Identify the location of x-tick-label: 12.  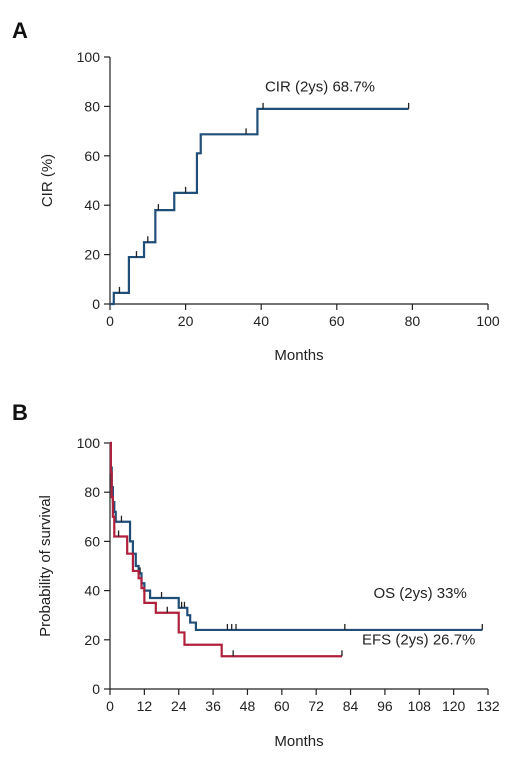
(145, 706).